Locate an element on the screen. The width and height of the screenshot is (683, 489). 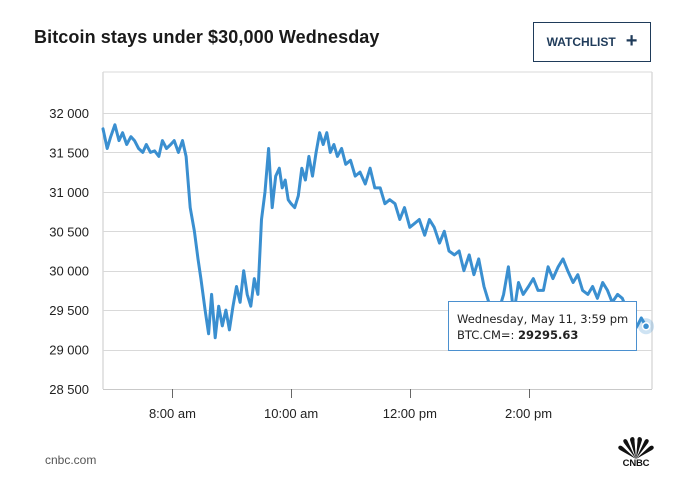
peacock-icon is located at coordinates (636, 448).